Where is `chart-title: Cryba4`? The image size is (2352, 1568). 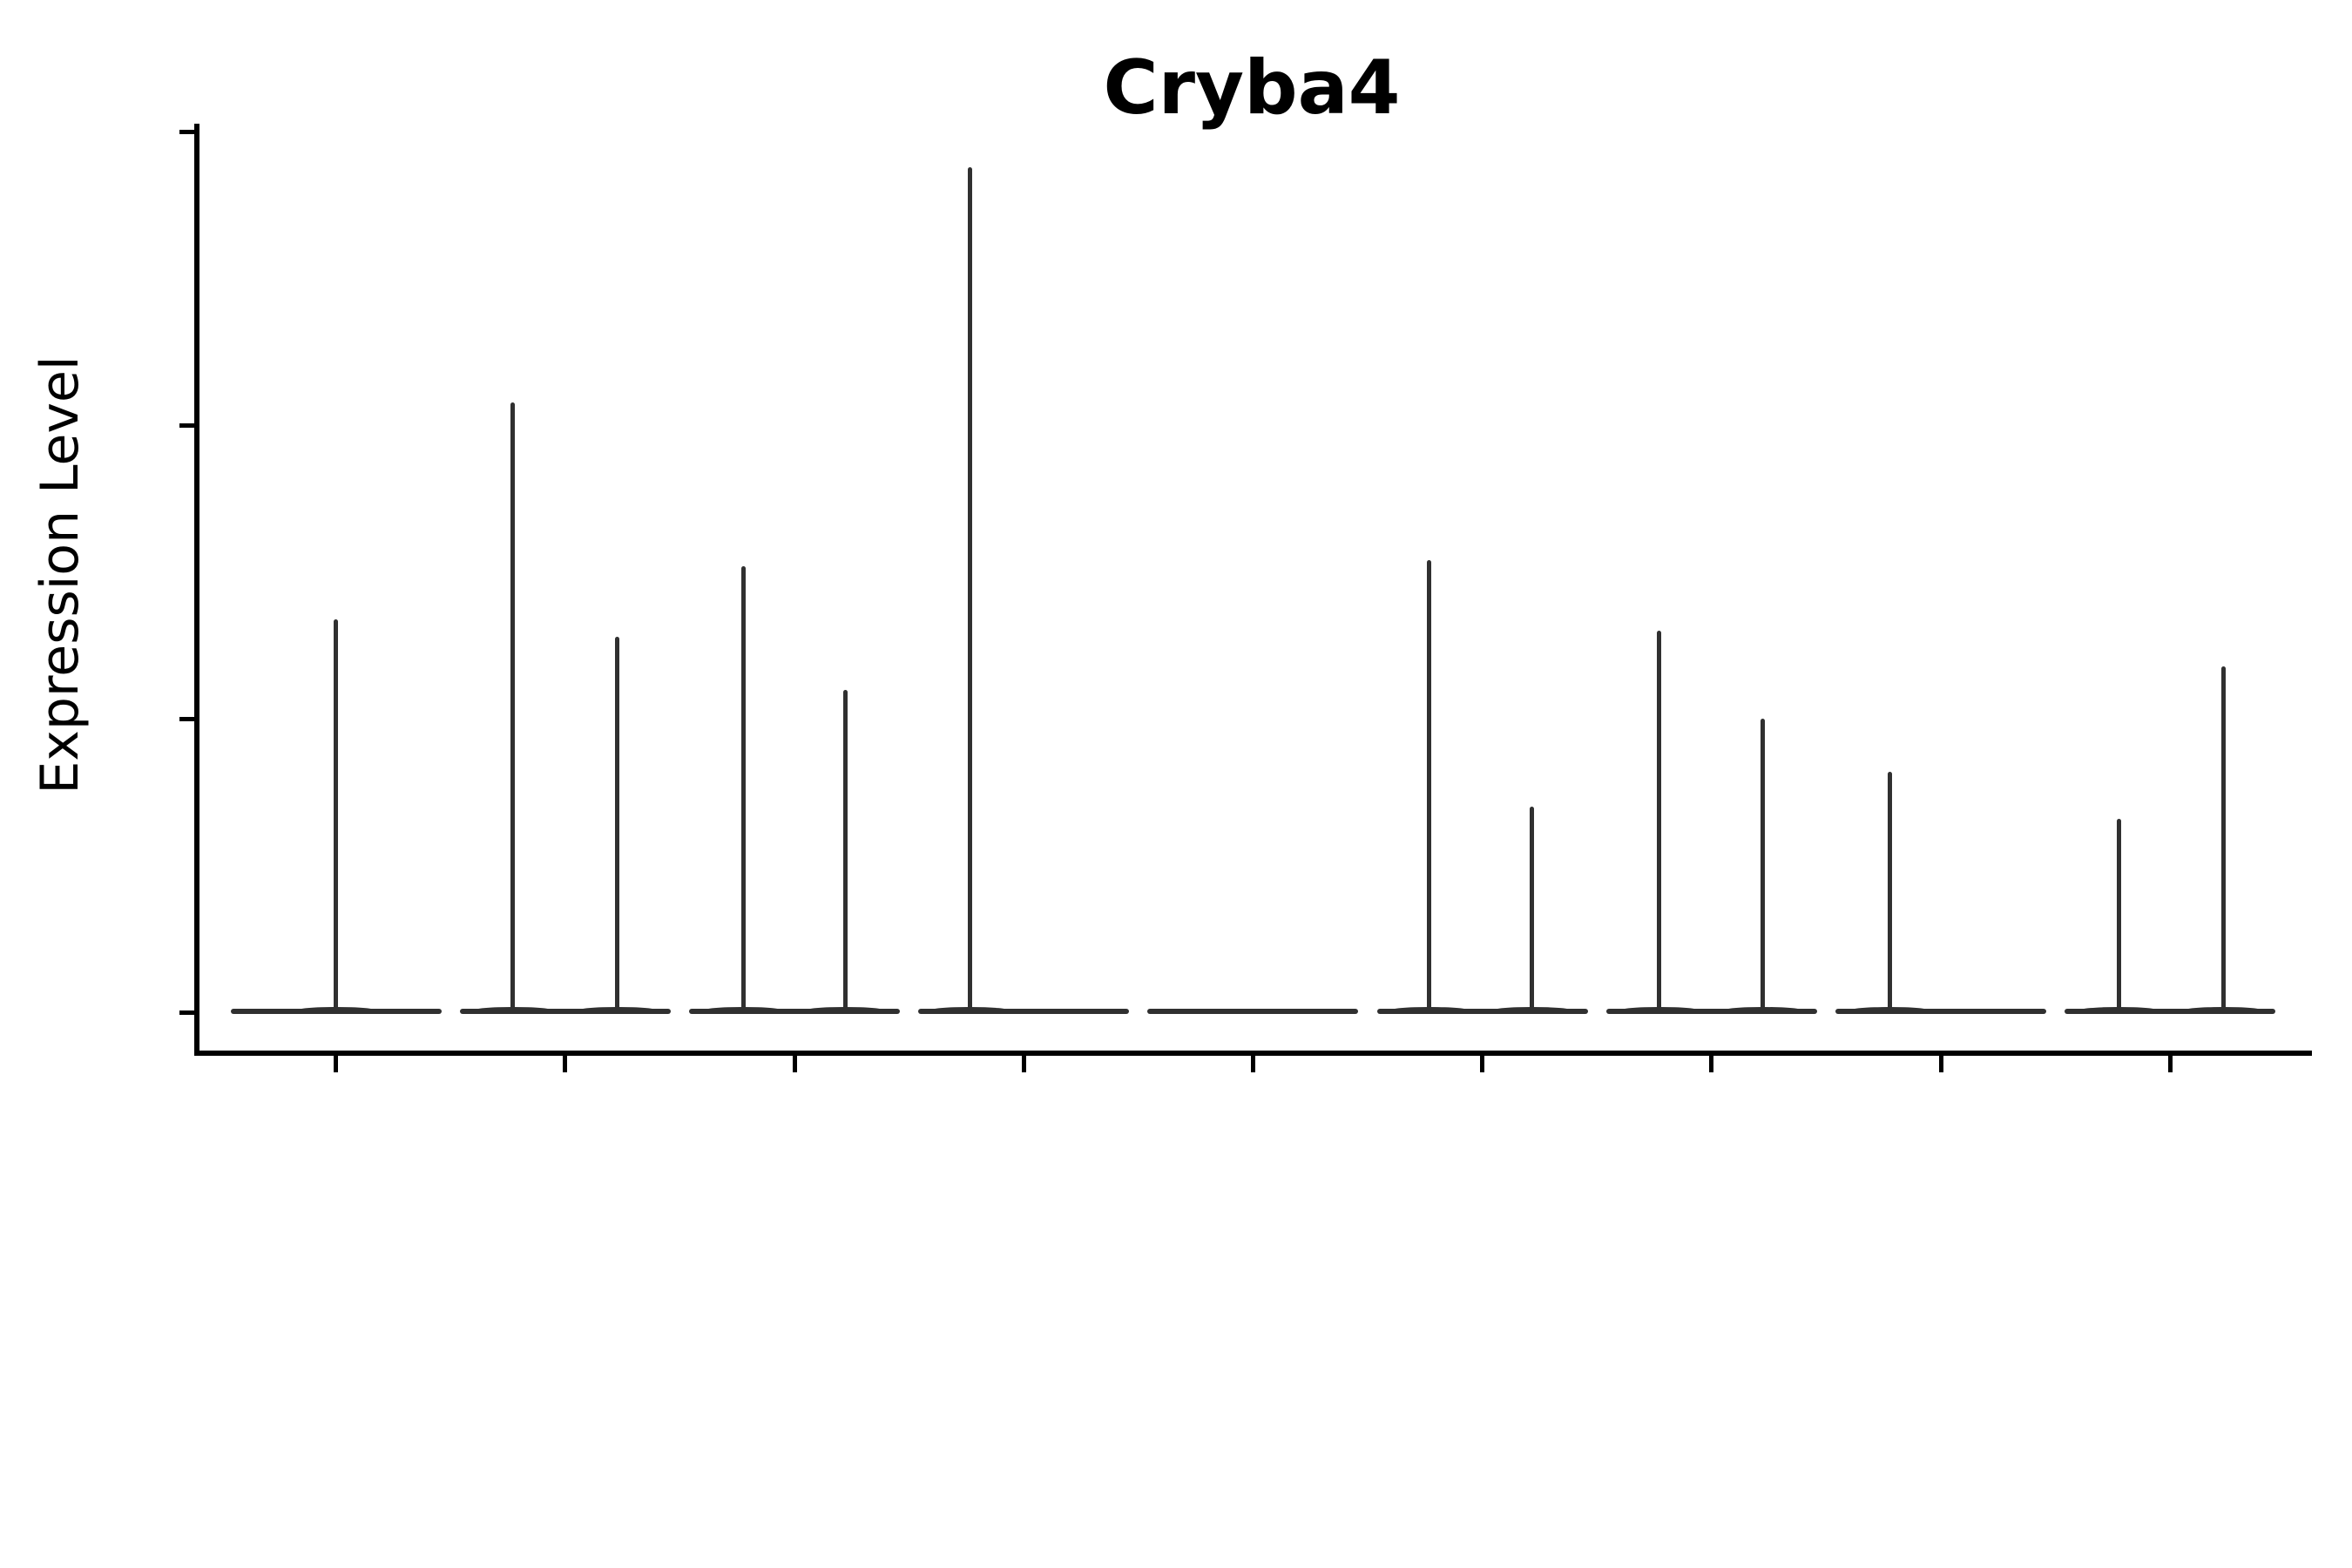 chart-title: Cryba4 is located at coordinates (1252, 88).